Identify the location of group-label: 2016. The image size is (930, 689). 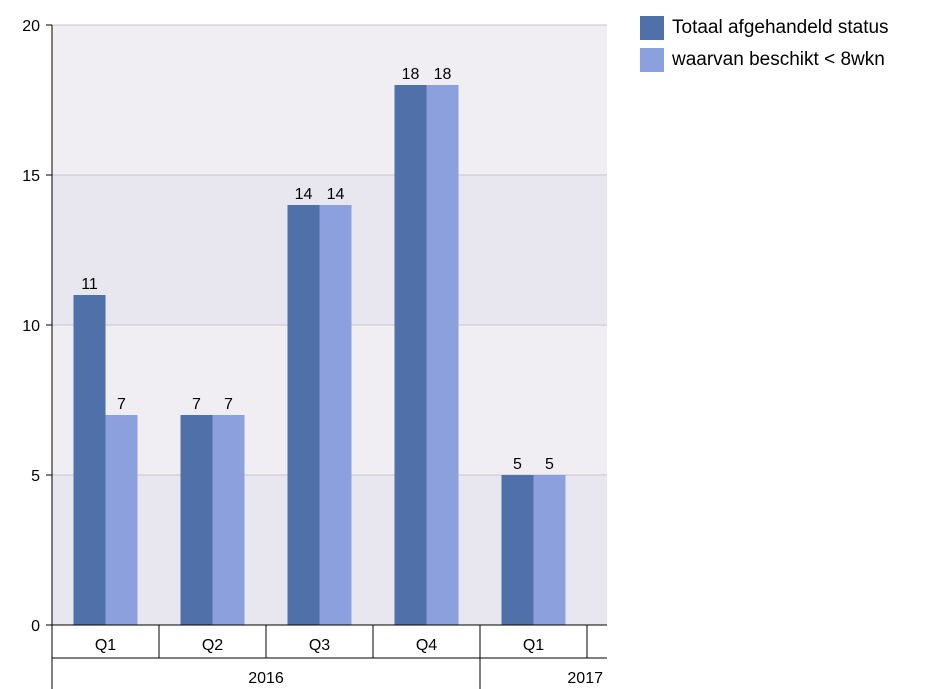
(266, 678).